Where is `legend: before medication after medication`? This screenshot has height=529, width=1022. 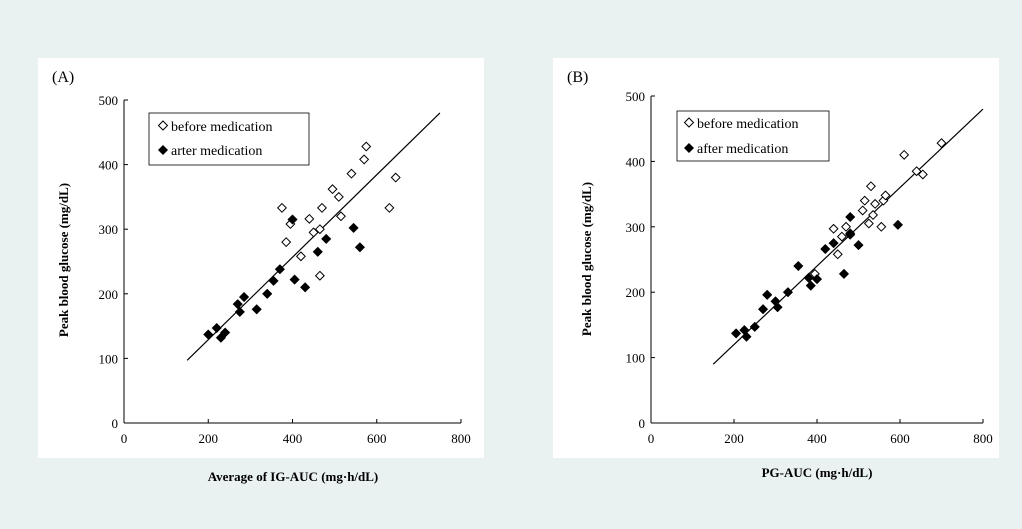 legend: before medication after medication is located at coordinates (753, 136).